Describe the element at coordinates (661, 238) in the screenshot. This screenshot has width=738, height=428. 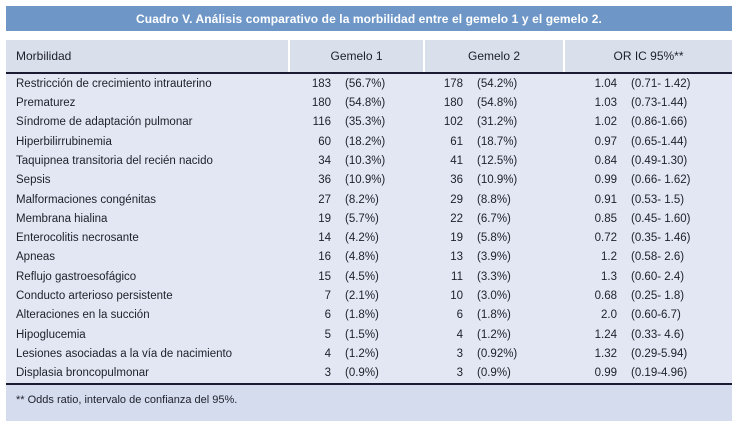
I see `confidence-interval: (0.35- 1.46)` at that location.